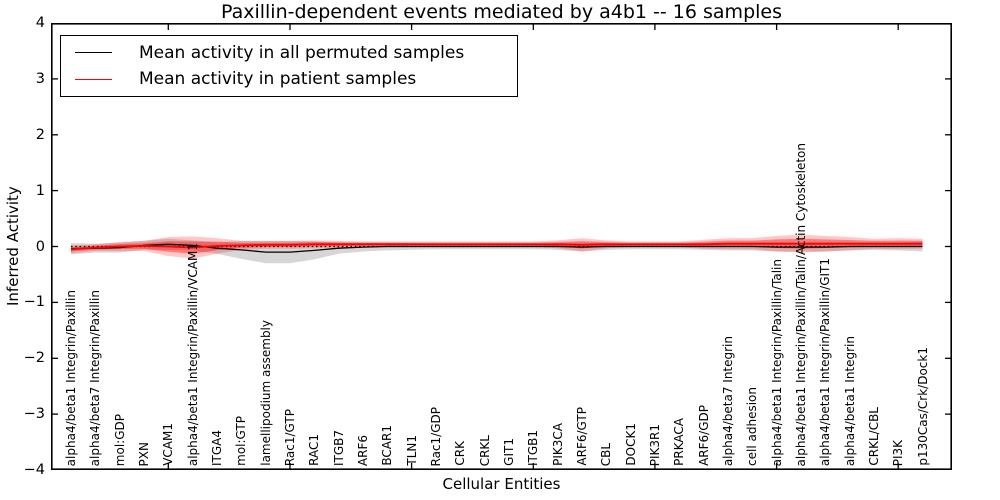  I want to click on x-tick-label: DOCK1, so click(630, 444).